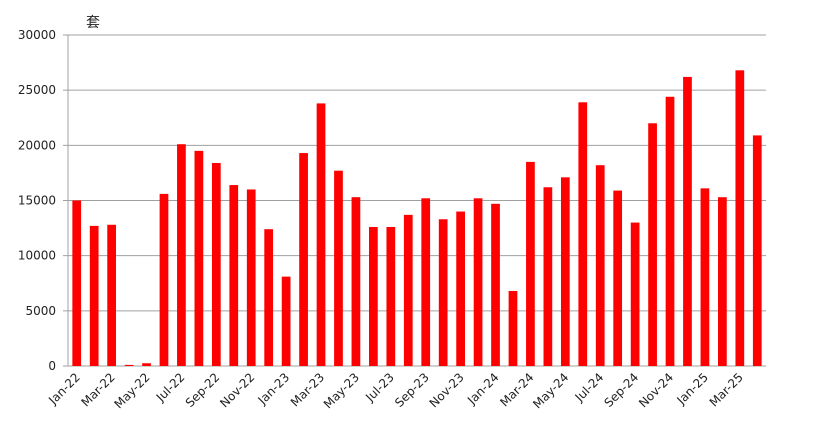 The height and width of the screenshot is (436, 836). What do you see at coordinates (37, 35) in the screenshot?
I see `y-tick-label: 30000` at bounding box center [37, 35].